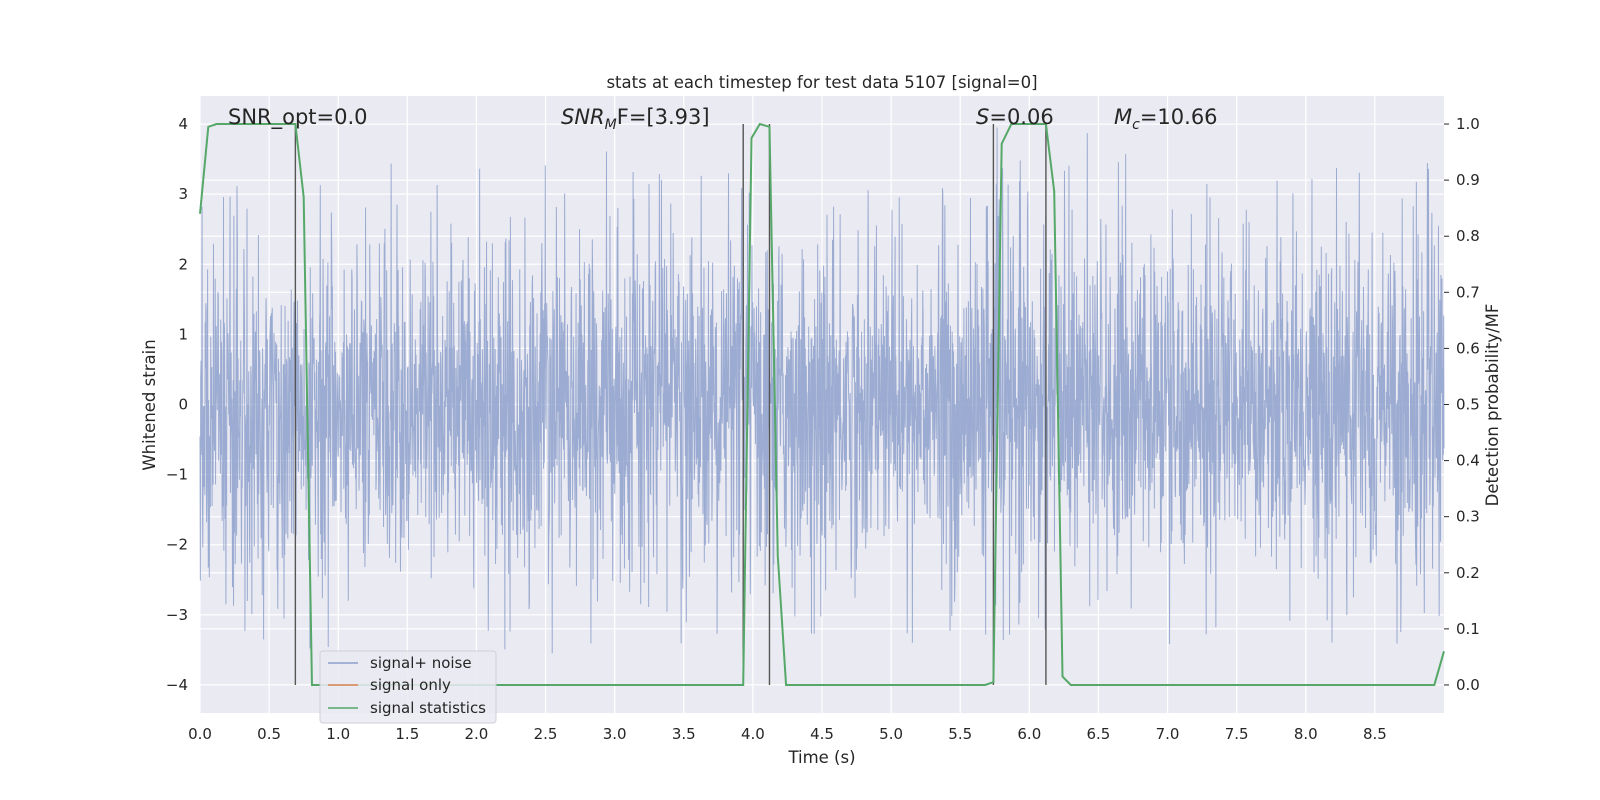 This screenshot has width=1600, height=800. I want to click on y-left-tick-label: 3, so click(183, 194).